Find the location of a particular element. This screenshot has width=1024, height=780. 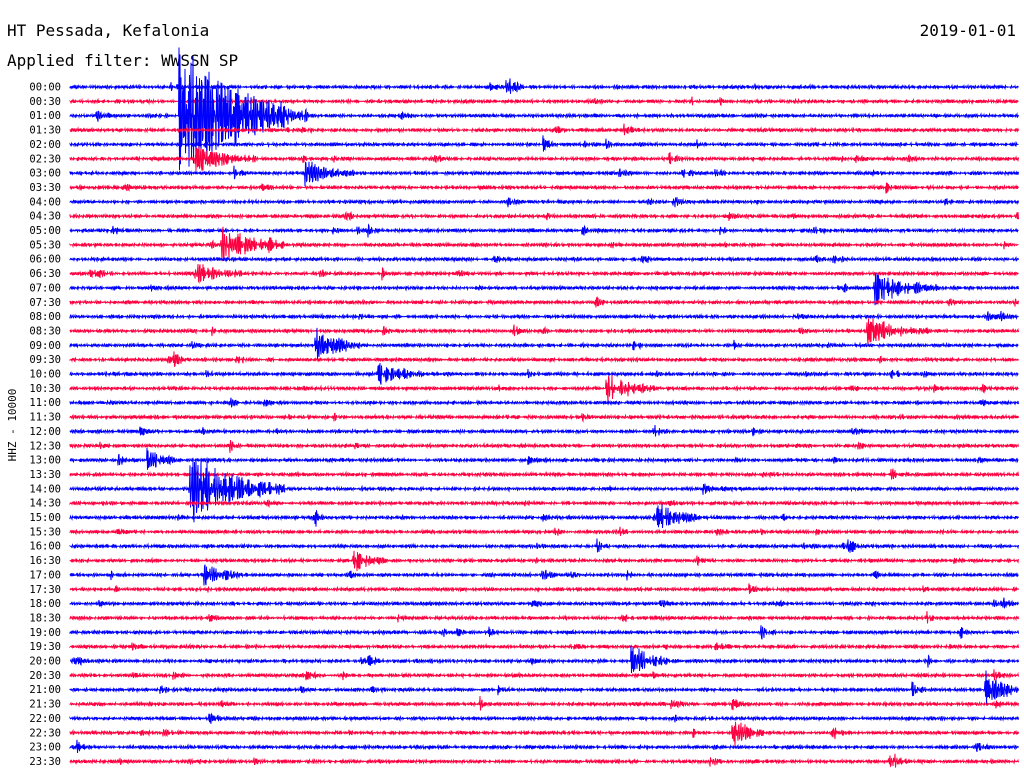

time-label: 11:00 is located at coordinates (45, 403).